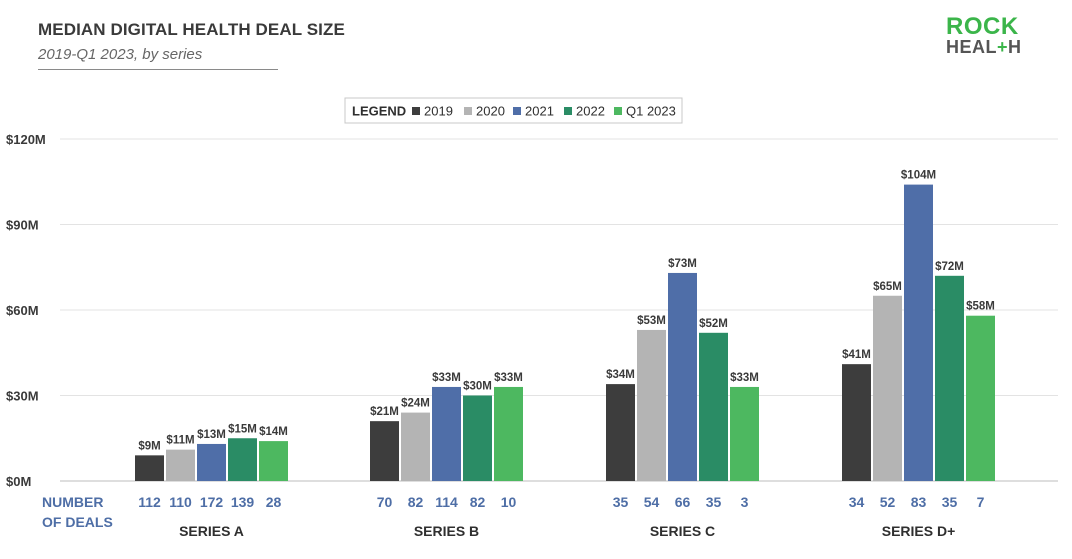 This screenshot has width=1072, height=559. I want to click on y-tick-label: $90M, so click(22, 225).